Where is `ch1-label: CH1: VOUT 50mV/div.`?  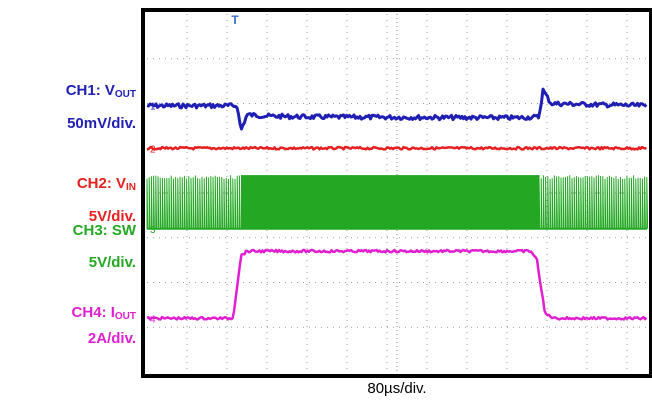
ch1-label: CH1: VOUT 50mV/div. is located at coordinates (74, 113).